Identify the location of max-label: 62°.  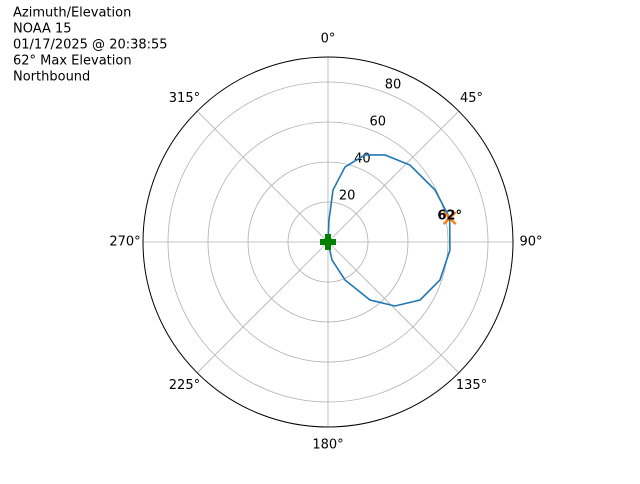
(449, 216).